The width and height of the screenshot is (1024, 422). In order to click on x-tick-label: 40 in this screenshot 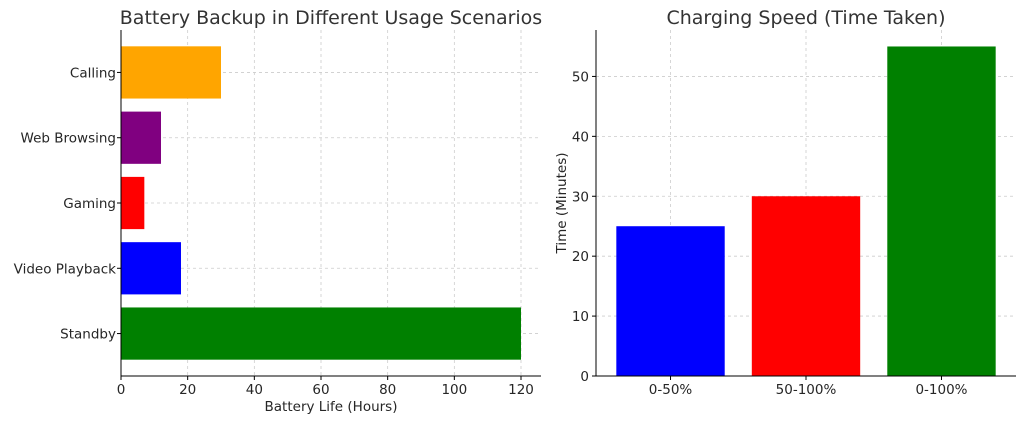, I will do `click(254, 390)`.